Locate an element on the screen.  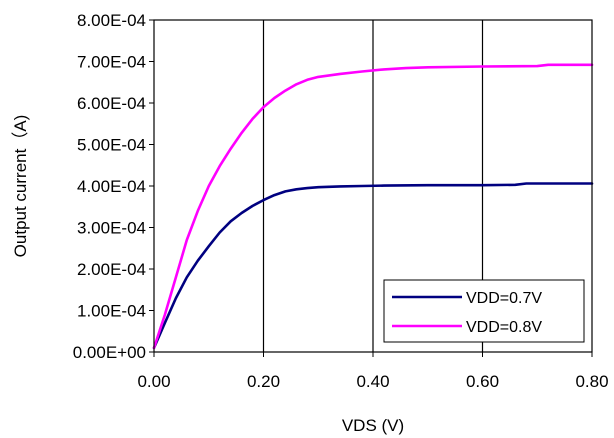
x-tick-label-4: 0.80 is located at coordinates (591, 381).